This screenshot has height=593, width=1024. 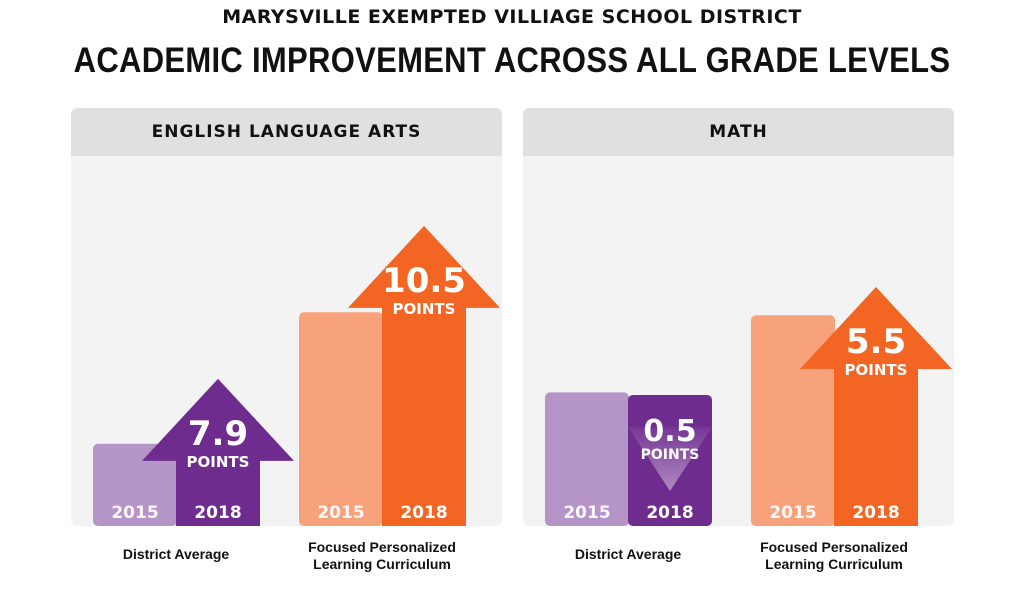 I want to click on change-value-district-average: 0.5, so click(x=669, y=431).